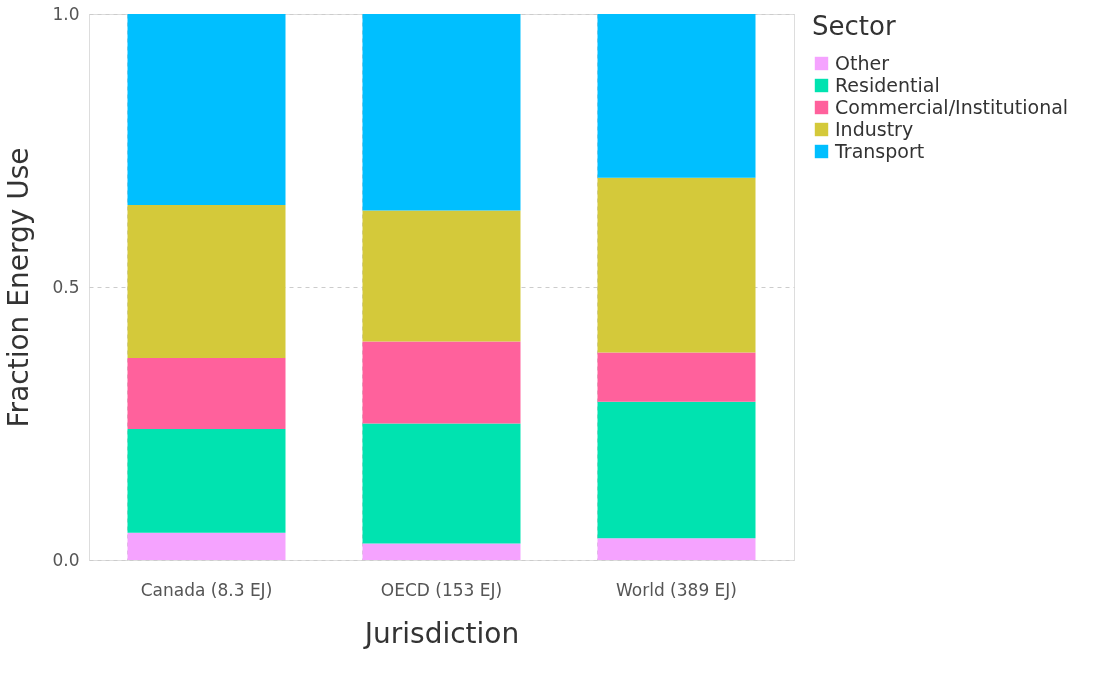 Image resolution: width=1103 pixels, height=675 pixels. What do you see at coordinates (206, 589) in the screenshot?
I see `x-tick-label: Canada (8.3 EJ)` at bounding box center [206, 589].